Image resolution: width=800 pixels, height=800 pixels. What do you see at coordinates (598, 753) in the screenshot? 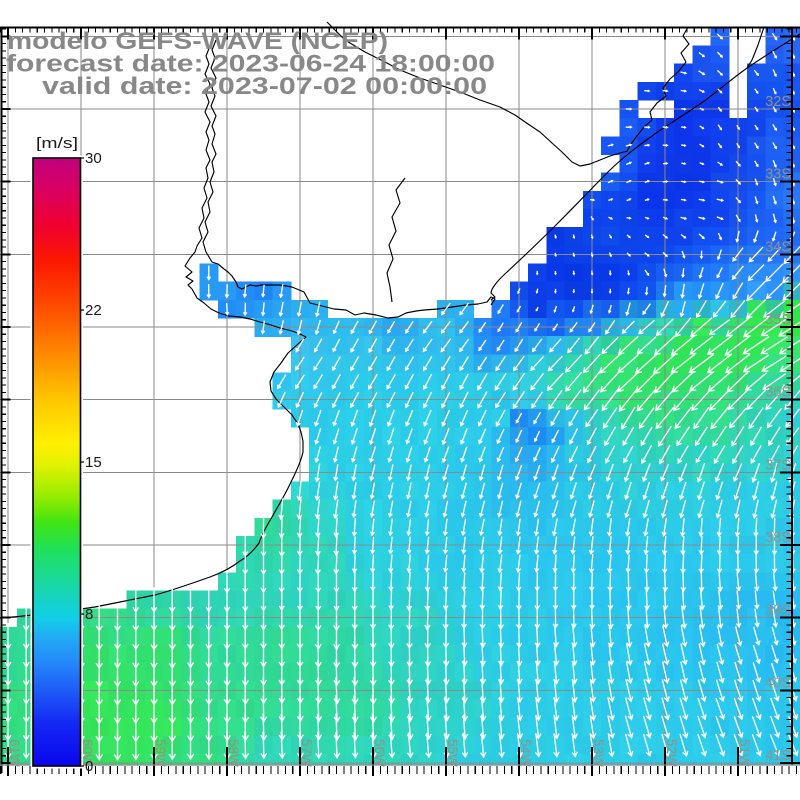
I see `svg-text: 53W` at bounding box center [598, 753].